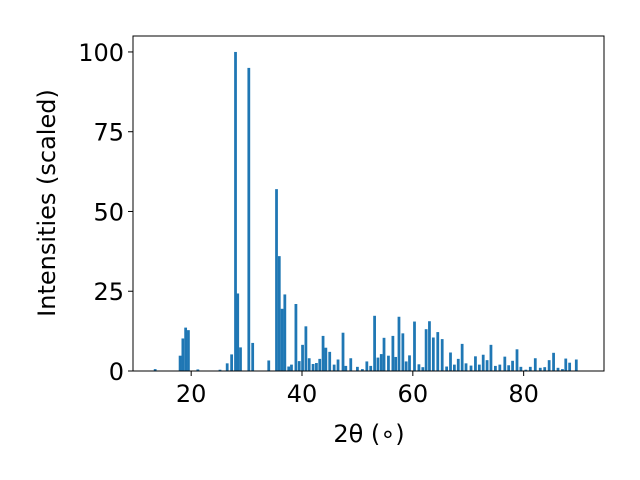 The height and width of the screenshot is (480, 640). What do you see at coordinates (368, 434) in the screenshot?
I see `x-axis-label: 2θ (∘)` at bounding box center [368, 434].